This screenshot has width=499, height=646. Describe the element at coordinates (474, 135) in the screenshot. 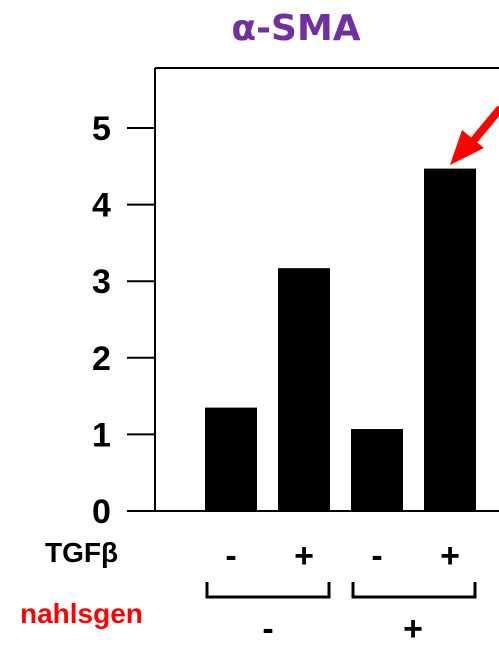

I see `highlight-arrow-icon` at that location.